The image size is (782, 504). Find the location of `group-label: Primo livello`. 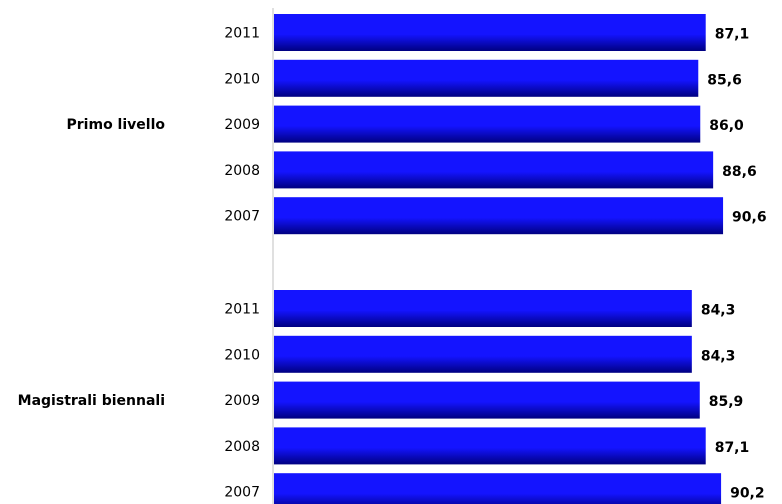

group-label: Primo livello is located at coordinates (116, 125).